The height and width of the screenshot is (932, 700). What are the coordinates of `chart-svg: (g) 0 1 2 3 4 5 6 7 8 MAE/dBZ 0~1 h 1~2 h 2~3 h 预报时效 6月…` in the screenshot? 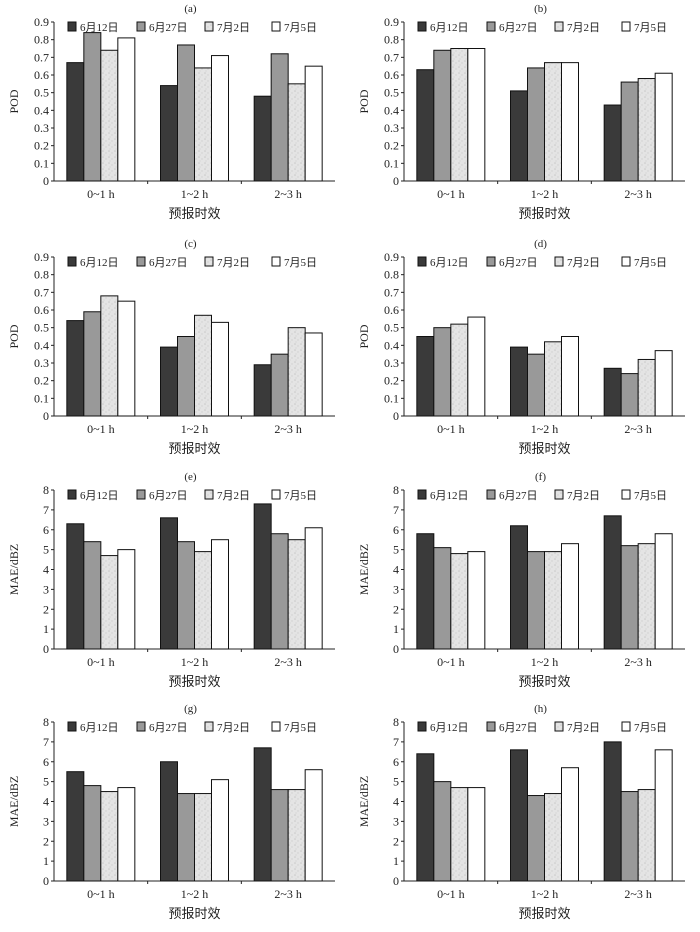 It's located at (171, 812).